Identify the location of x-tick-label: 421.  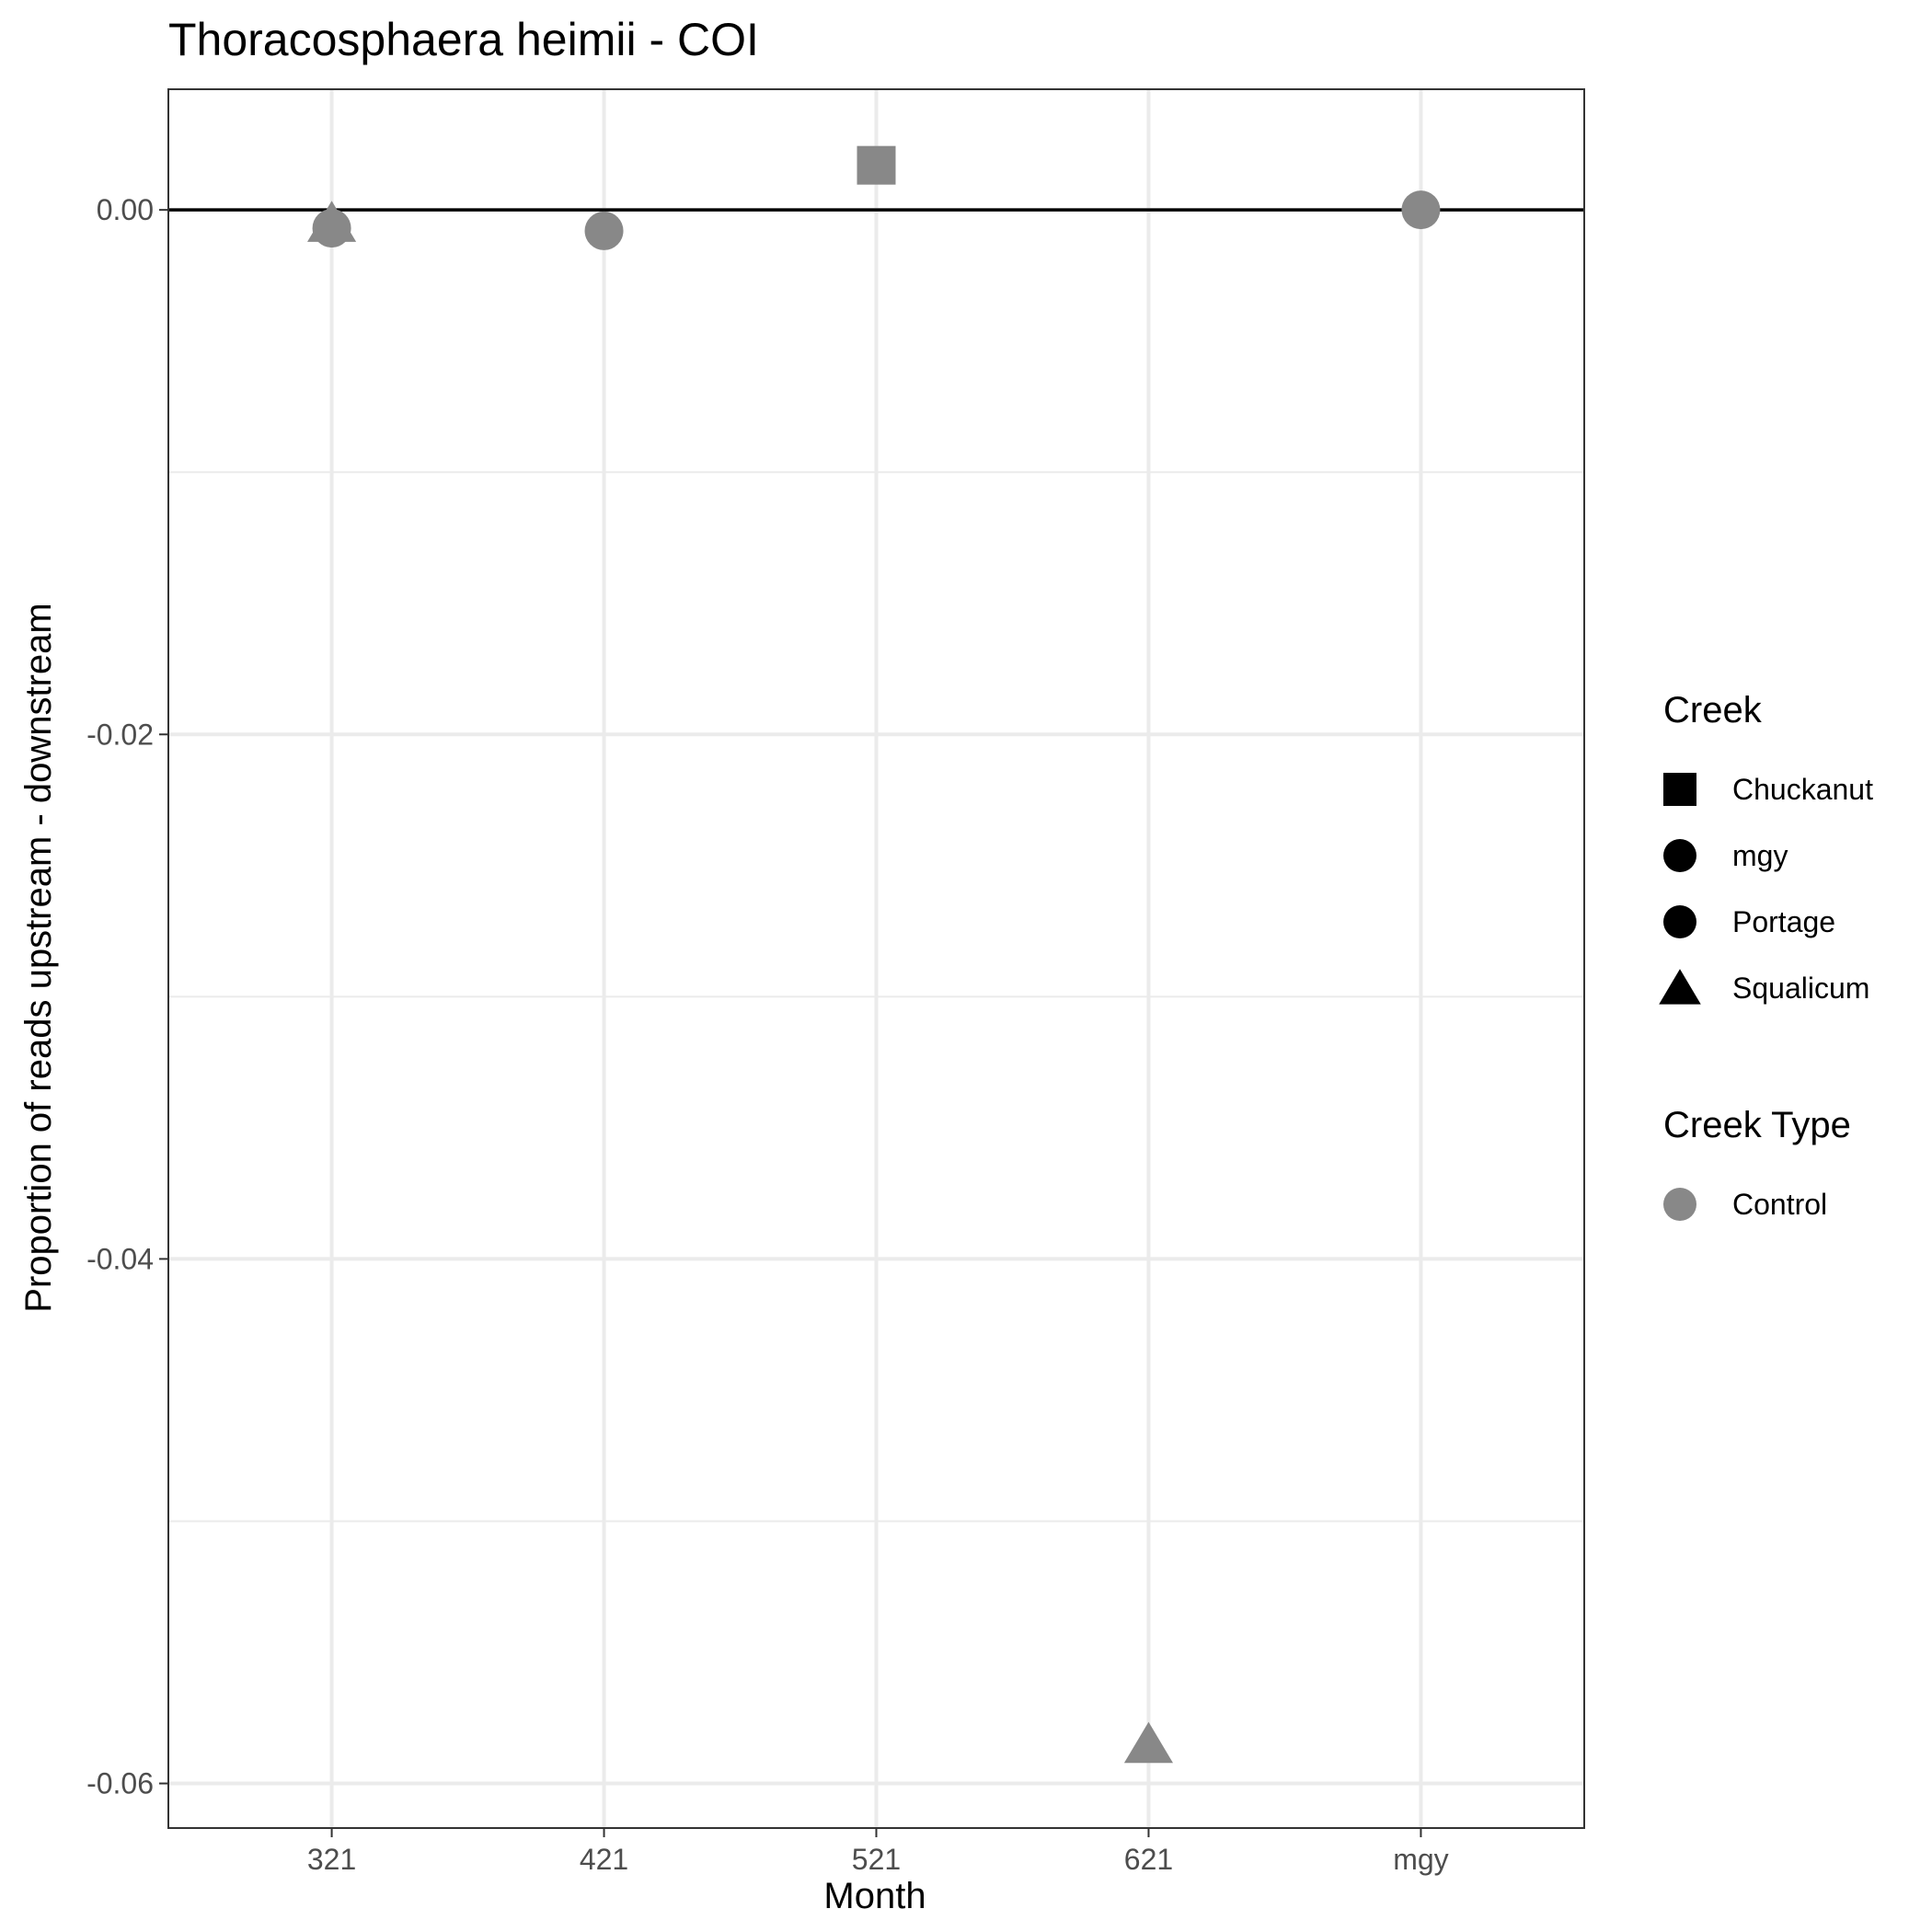
(604, 1859).